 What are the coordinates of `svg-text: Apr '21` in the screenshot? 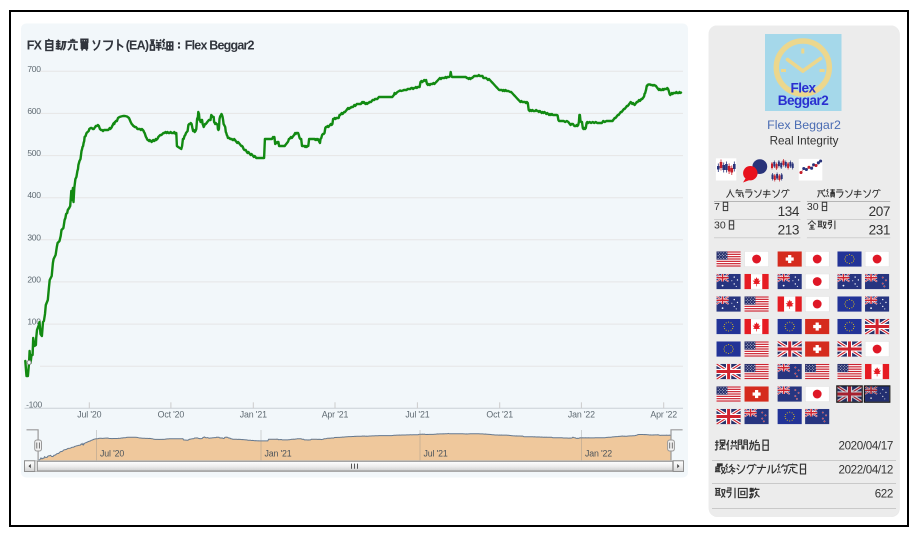 It's located at (335, 415).